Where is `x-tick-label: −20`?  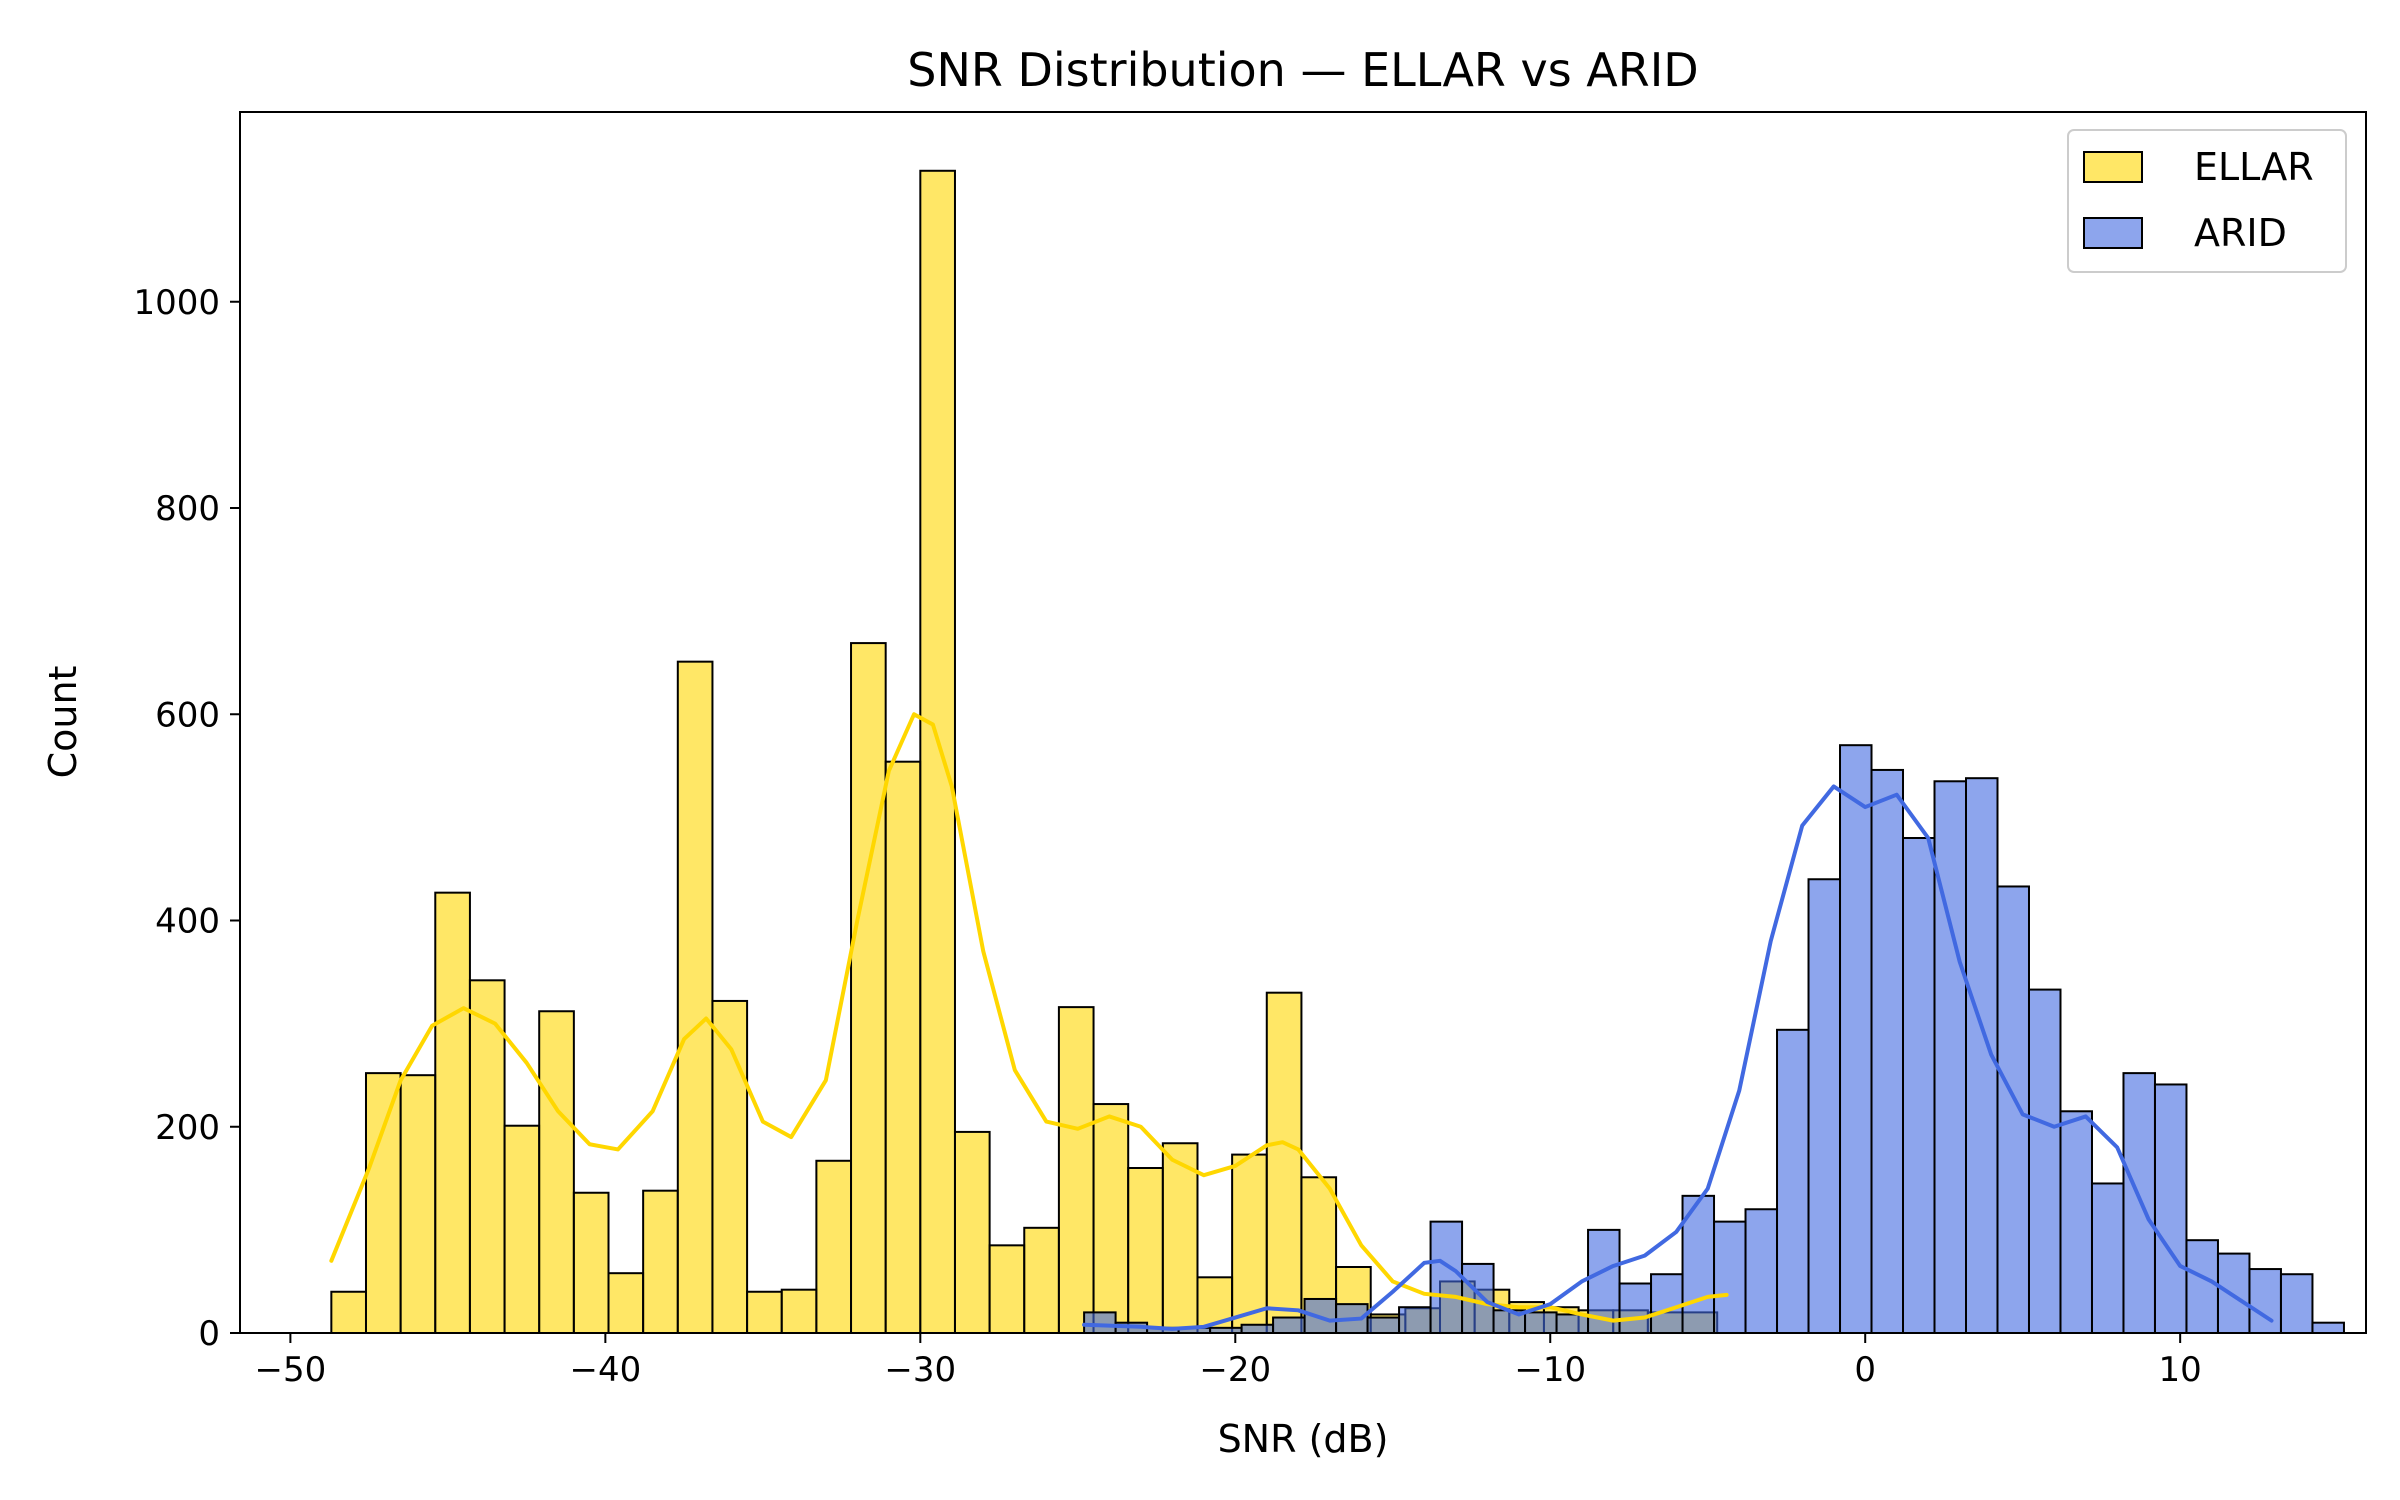
x-tick-label: −20 is located at coordinates (1235, 1370).